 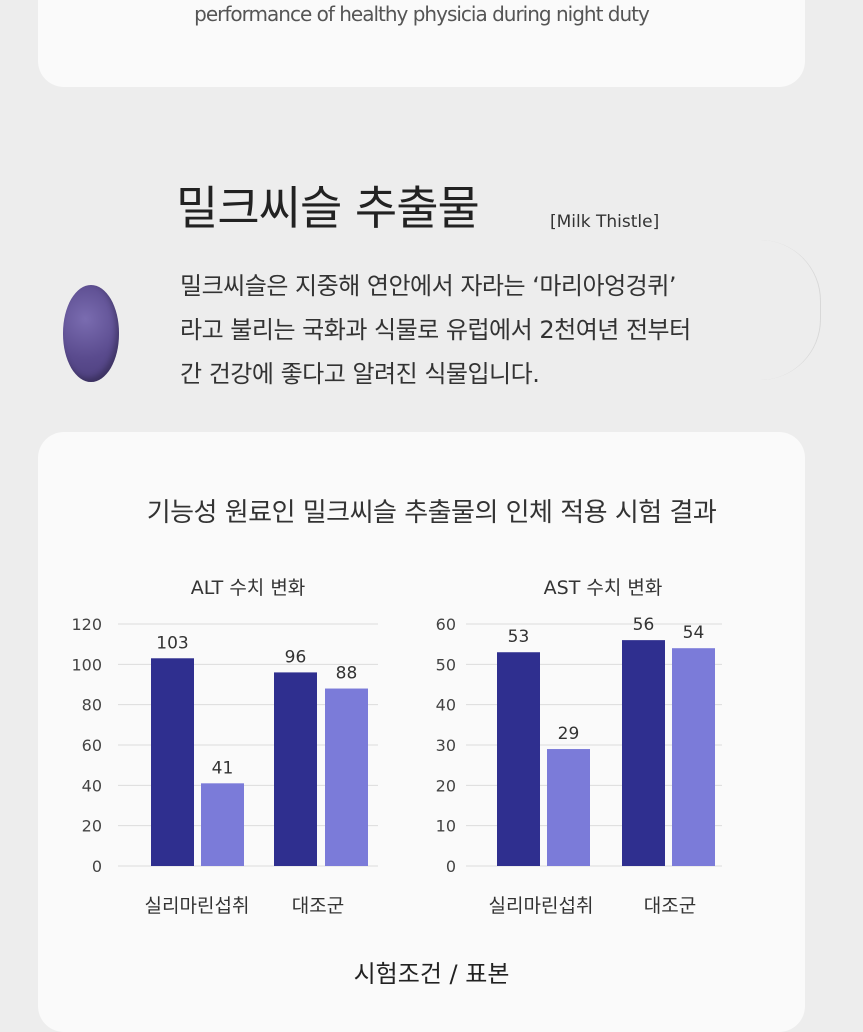 I want to click on data-label: 96, so click(x=296, y=657).